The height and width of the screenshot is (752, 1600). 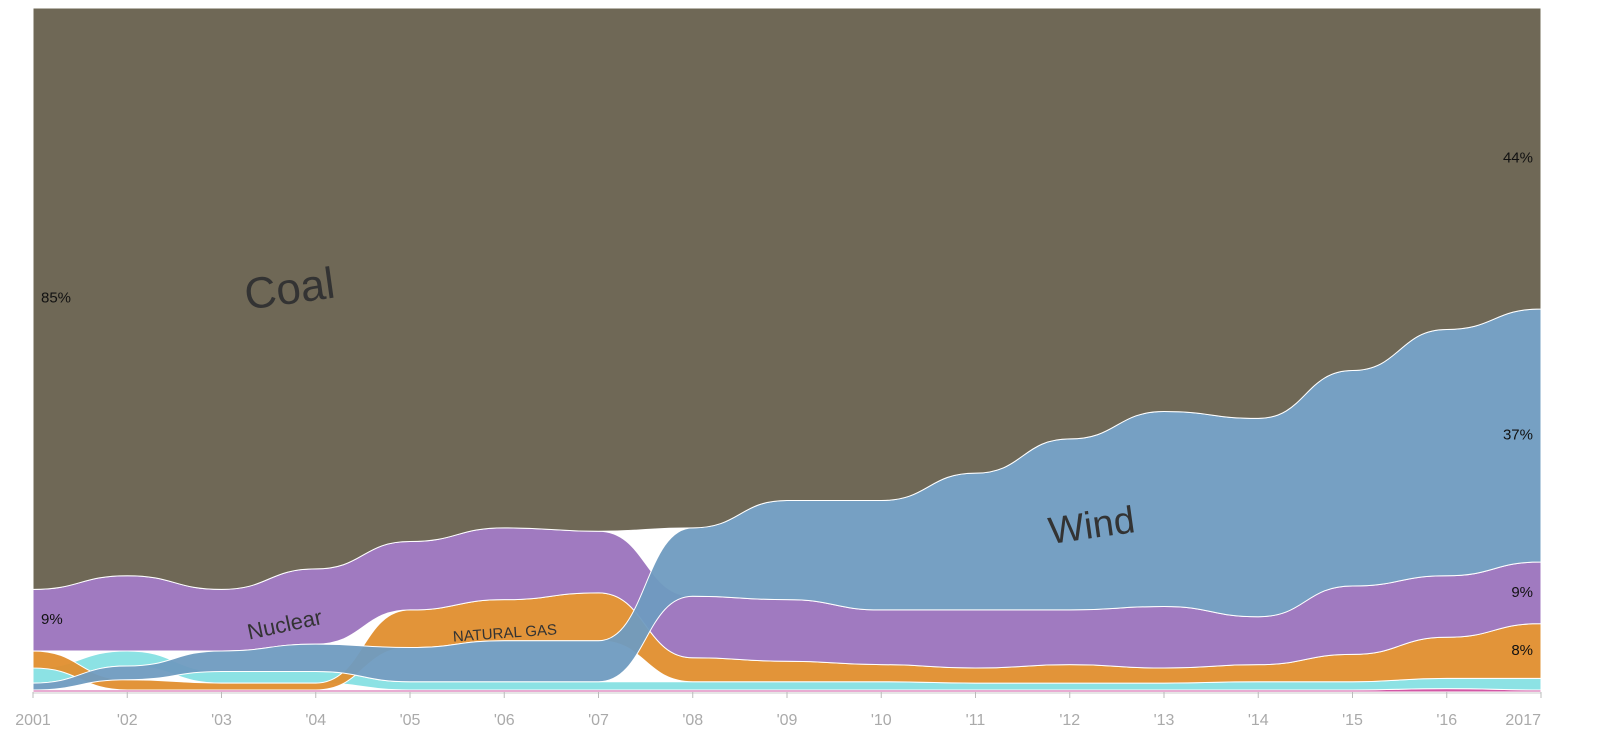 I want to click on x-tick-label: '10, so click(x=881, y=720).